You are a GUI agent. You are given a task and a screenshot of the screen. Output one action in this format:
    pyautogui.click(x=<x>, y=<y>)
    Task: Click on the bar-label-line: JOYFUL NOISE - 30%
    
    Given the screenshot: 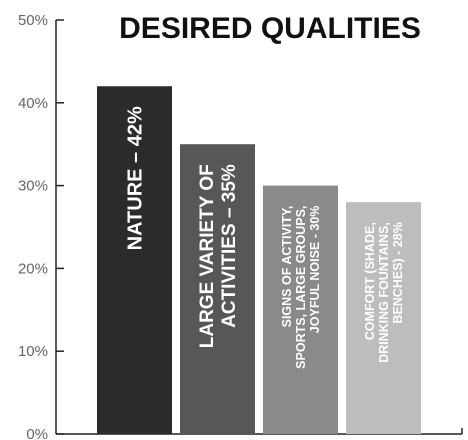 What is the action you would take?
    pyautogui.click(x=315, y=270)
    